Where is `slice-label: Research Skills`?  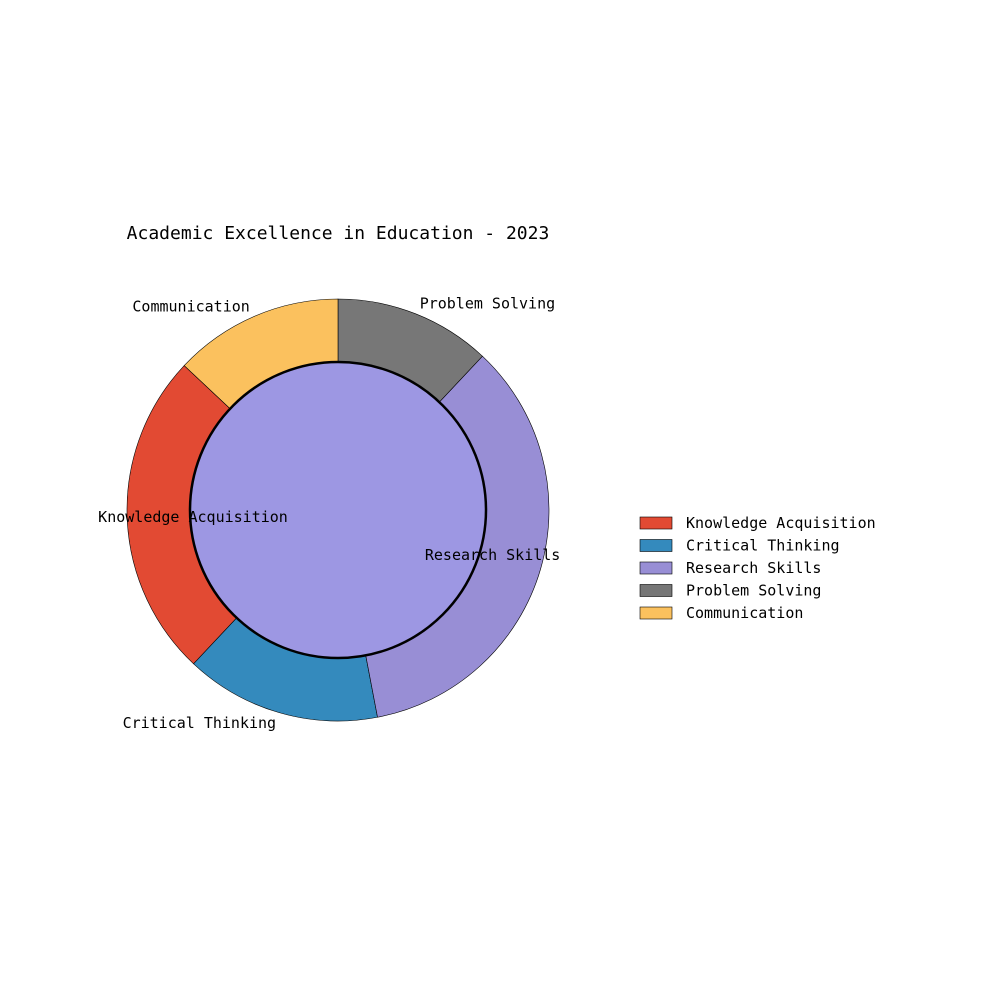
slice-label: Research Skills is located at coordinates (492, 555).